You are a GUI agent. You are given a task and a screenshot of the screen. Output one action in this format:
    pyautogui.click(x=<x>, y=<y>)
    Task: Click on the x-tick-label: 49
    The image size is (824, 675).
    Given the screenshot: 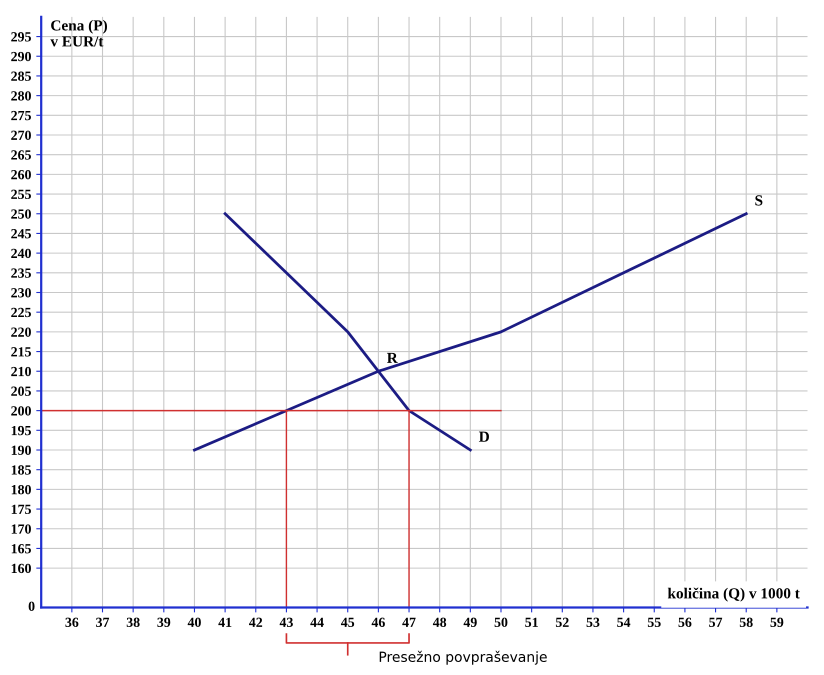 What is the action you would take?
    pyautogui.click(x=470, y=622)
    